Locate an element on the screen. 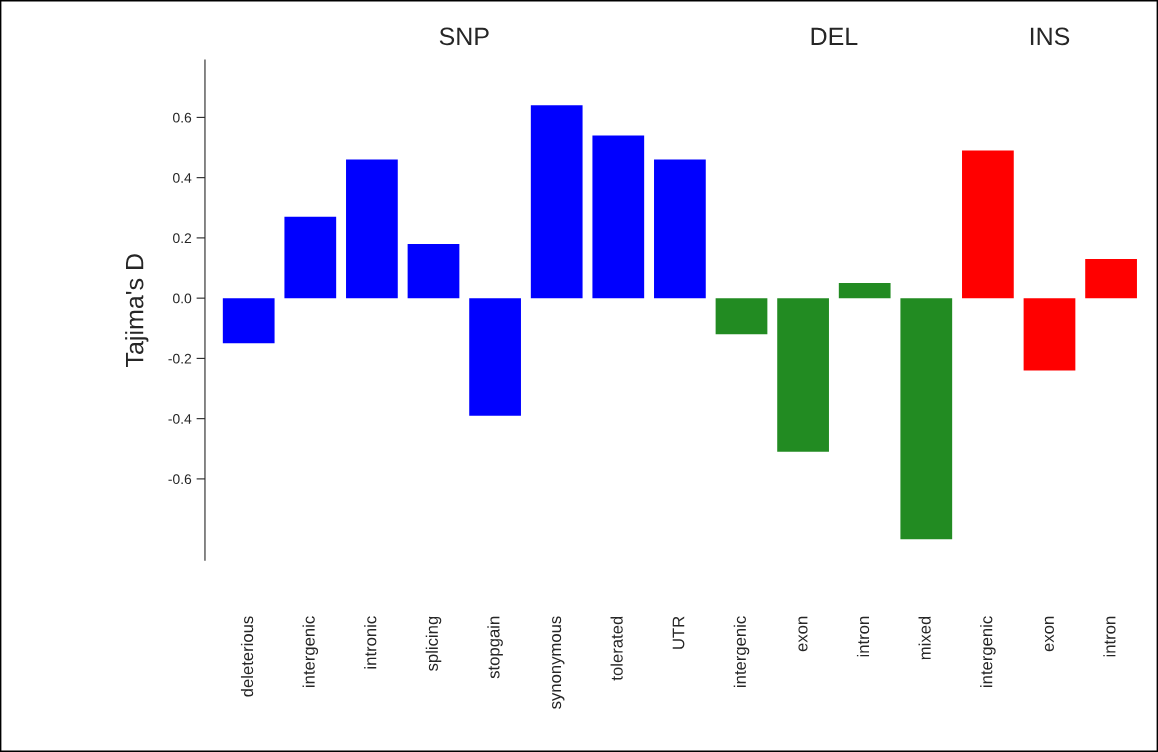  x-tick-label: deleterious is located at coordinates (247, 656).